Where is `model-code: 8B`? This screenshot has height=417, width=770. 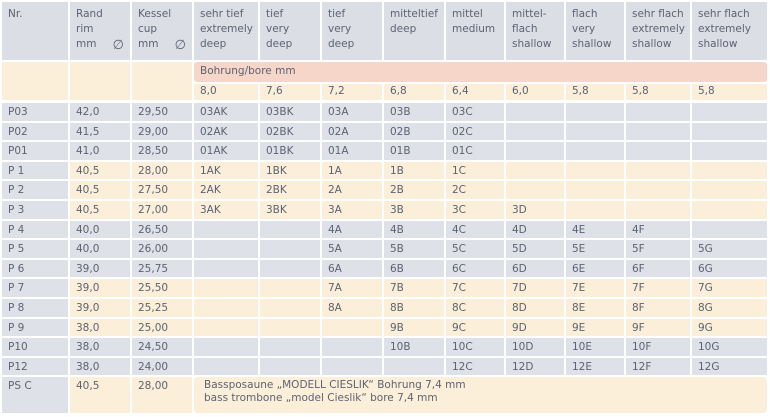
model-code: 8B is located at coordinates (397, 308).